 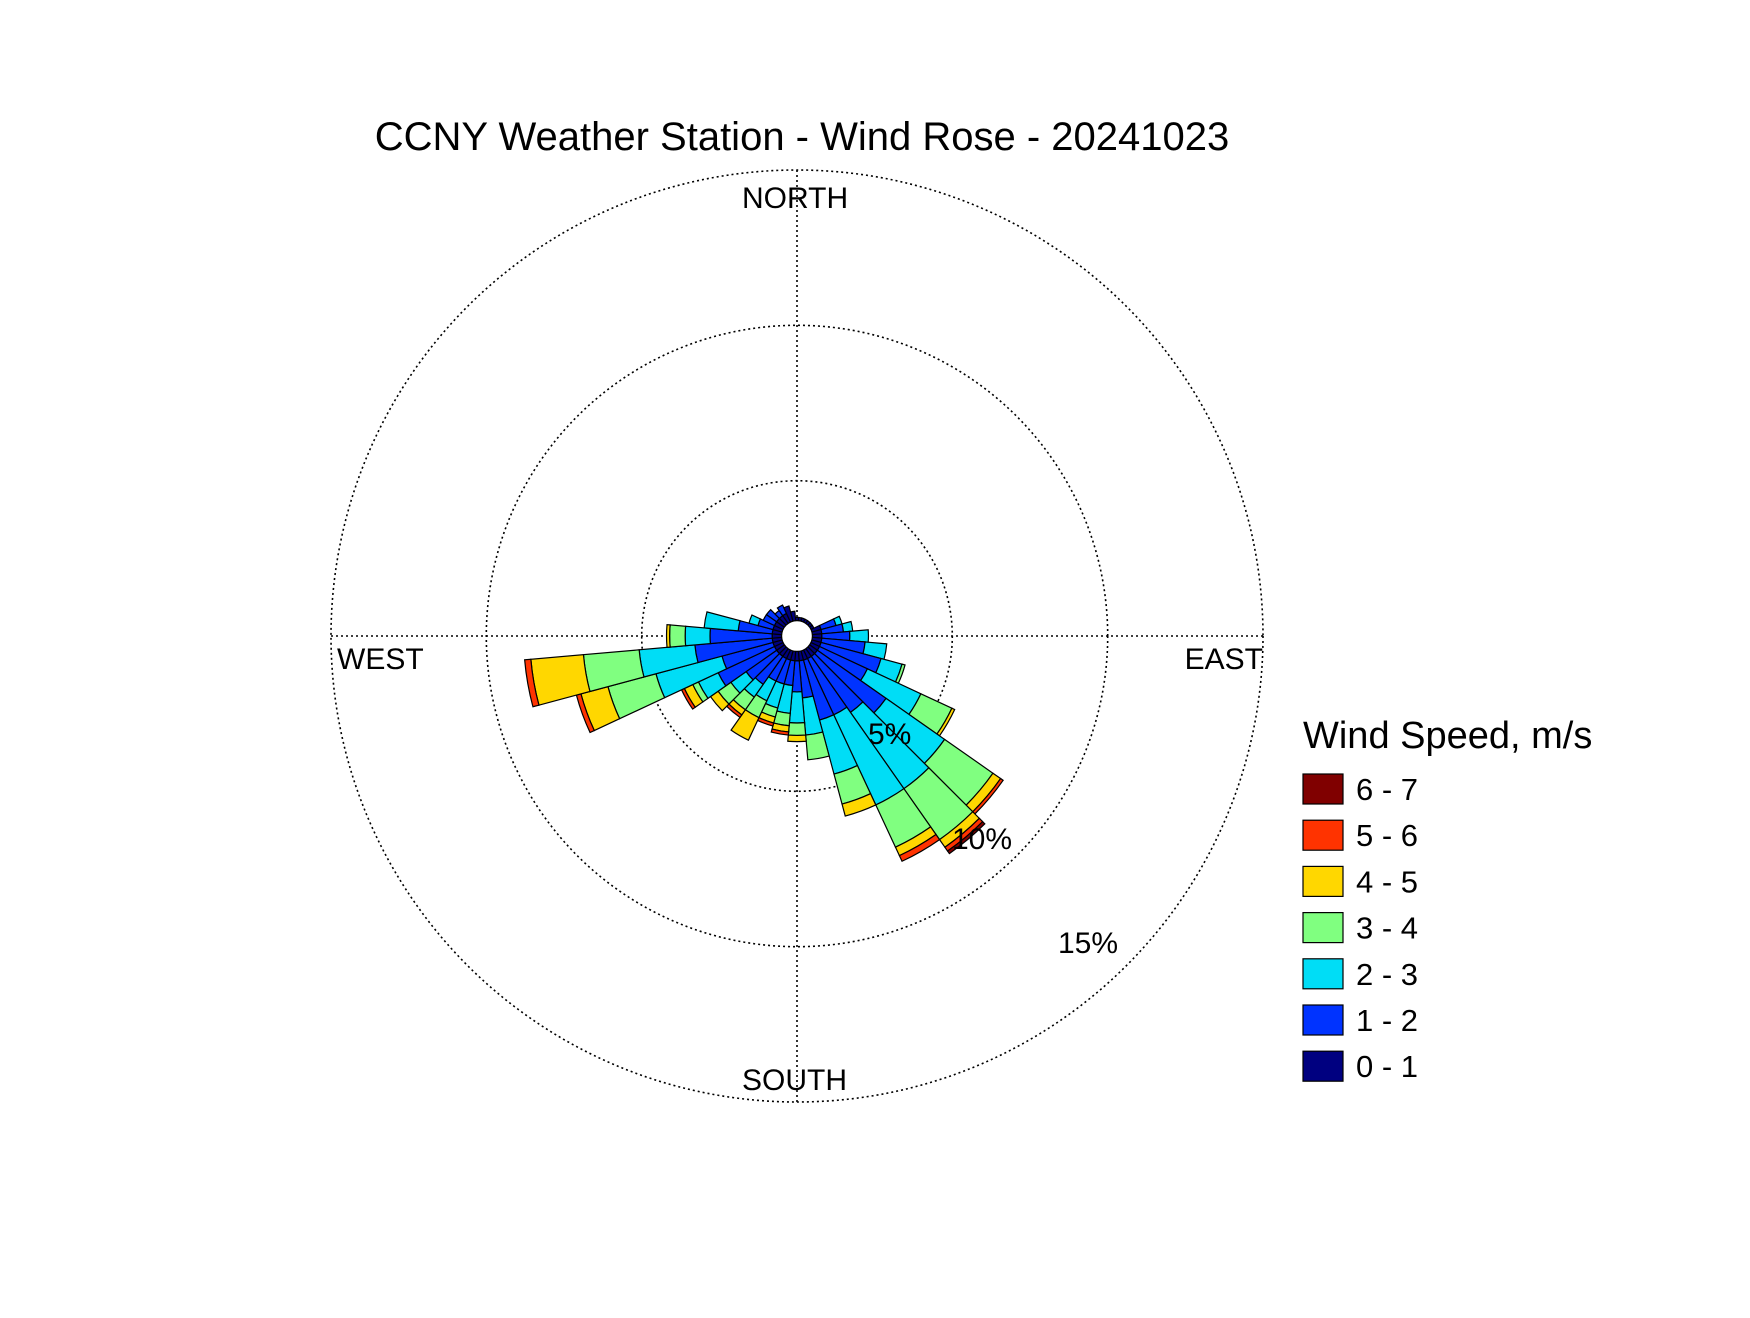 I want to click on direction-label-north: NORTH, so click(x=795, y=198).